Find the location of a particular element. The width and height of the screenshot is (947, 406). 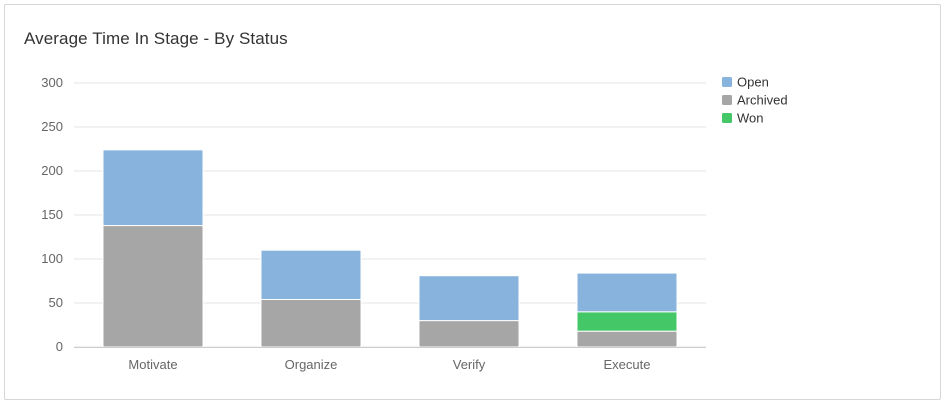

legend-label: Archived is located at coordinates (762, 100).